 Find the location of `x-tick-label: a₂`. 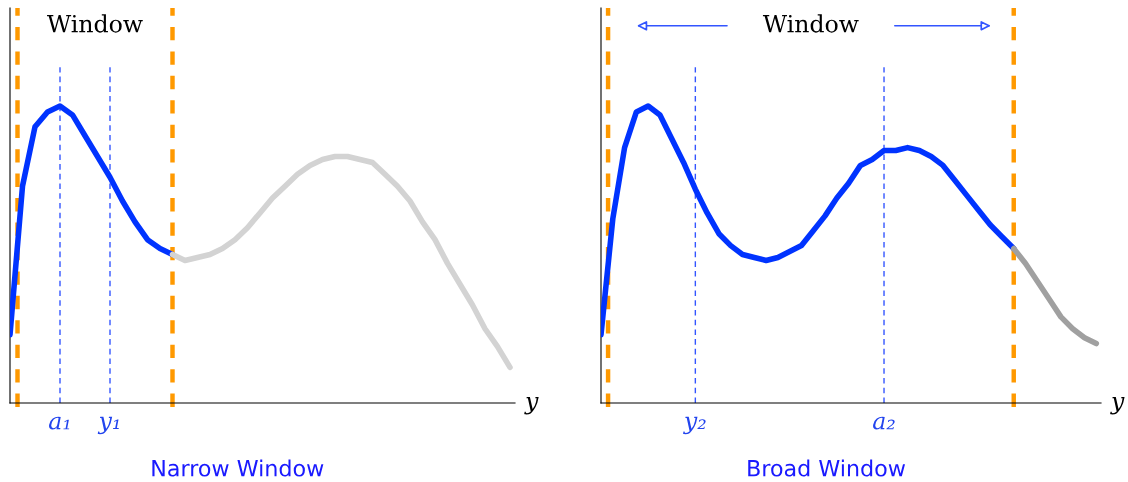

x-tick-label: a₂ is located at coordinates (884, 423).